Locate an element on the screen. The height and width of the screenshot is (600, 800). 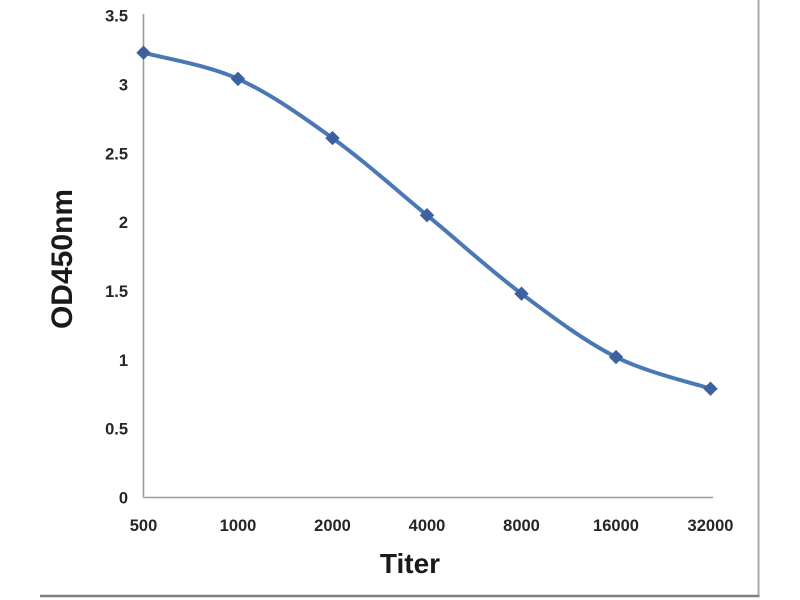
y-axis-title: OD450nm is located at coordinates (62, 259).